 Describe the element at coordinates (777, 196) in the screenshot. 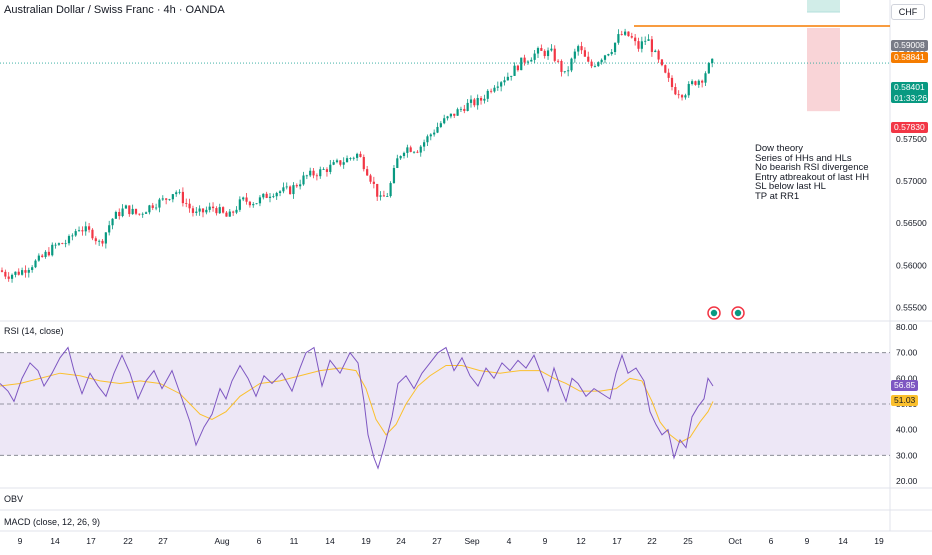

I see `note-line: TP at RR1` at that location.